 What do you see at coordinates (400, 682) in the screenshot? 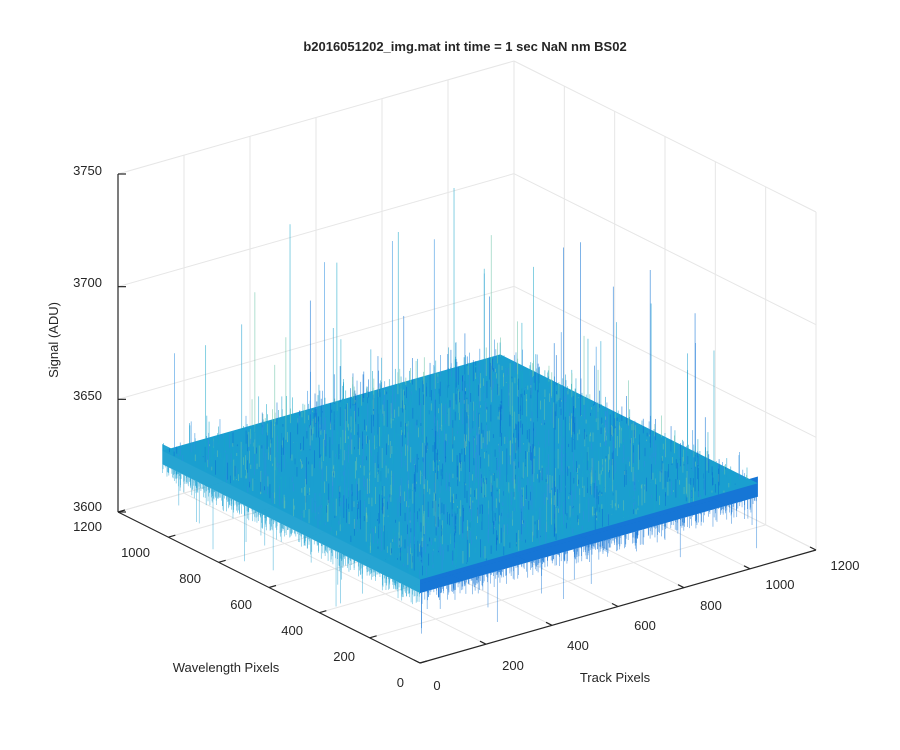
I see `y-tick-label: 0` at bounding box center [400, 682].